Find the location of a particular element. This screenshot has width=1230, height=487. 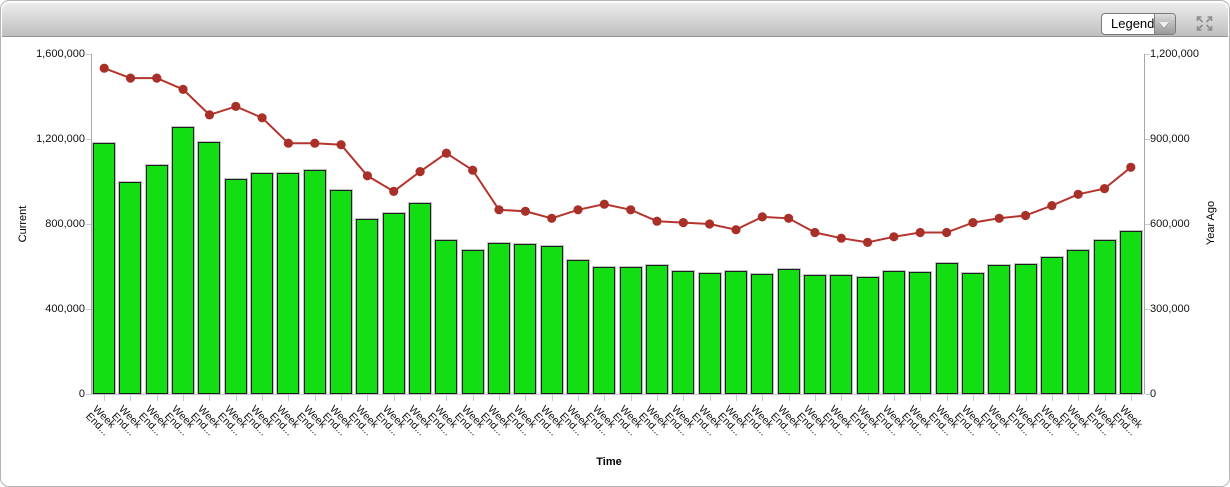

chevron-down-icon is located at coordinates (1164, 25).